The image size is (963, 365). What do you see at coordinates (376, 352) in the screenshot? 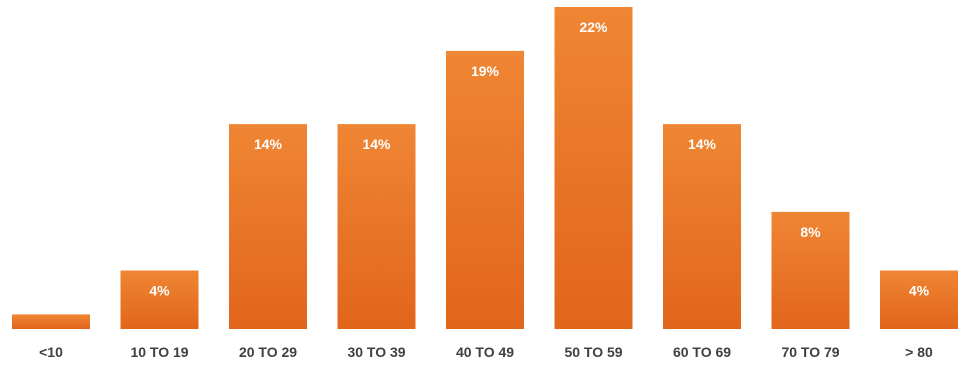
I see `category-label: 30 TO 39` at bounding box center [376, 352].